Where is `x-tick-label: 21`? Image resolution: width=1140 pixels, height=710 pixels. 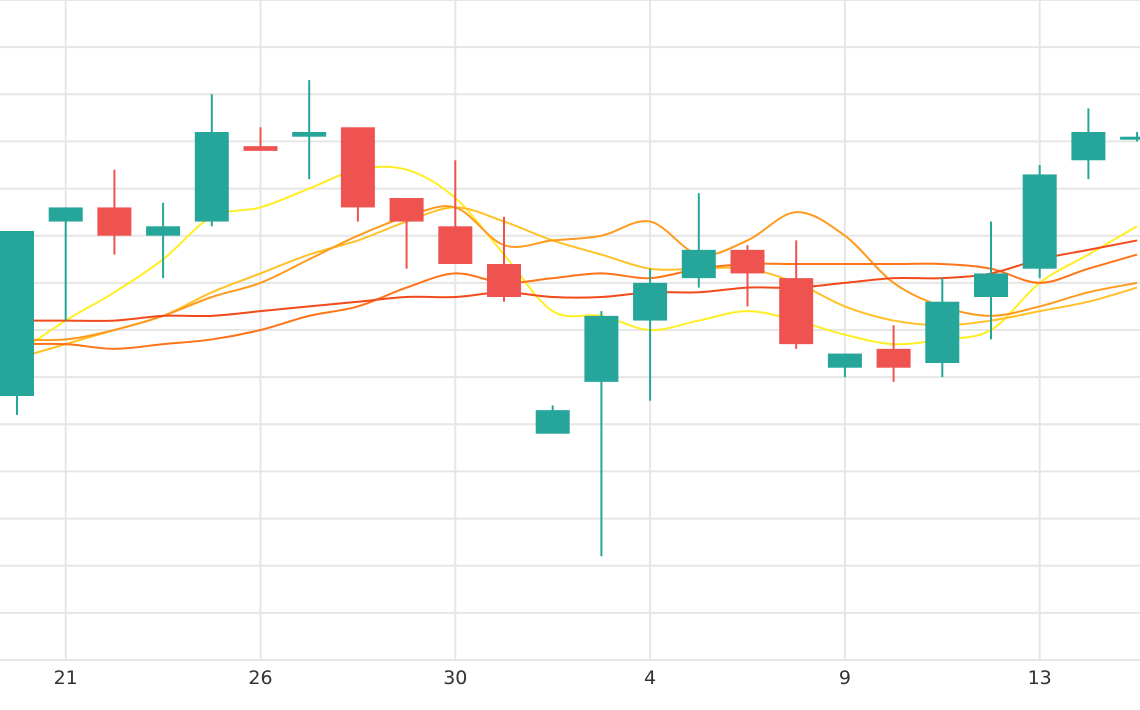 x-tick-label: 21 is located at coordinates (66, 678).